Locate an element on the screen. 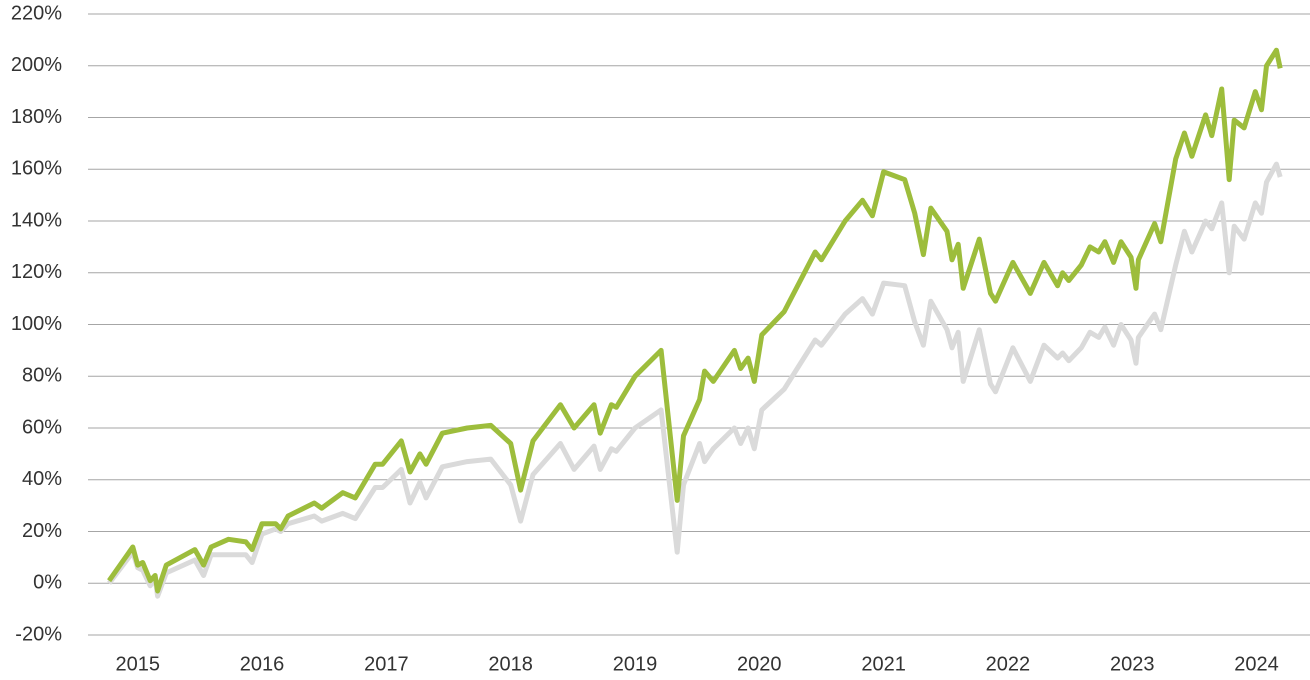  y-tick-label: 100% is located at coordinates (36, 324).